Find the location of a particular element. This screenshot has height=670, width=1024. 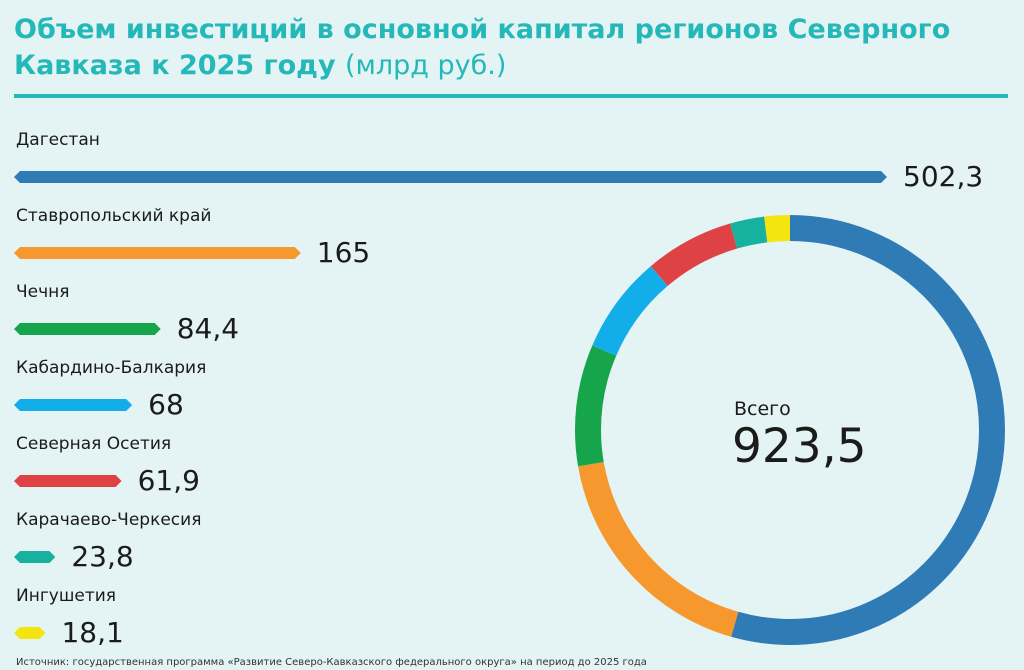

bar-value-label: 23,8 is located at coordinates (102, 556).